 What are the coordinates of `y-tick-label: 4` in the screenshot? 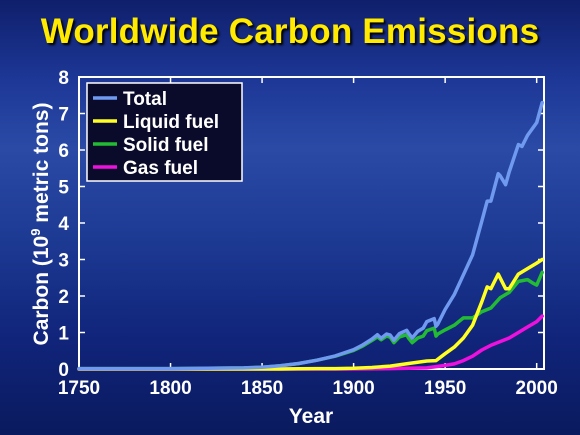 It's located at (63, 224).